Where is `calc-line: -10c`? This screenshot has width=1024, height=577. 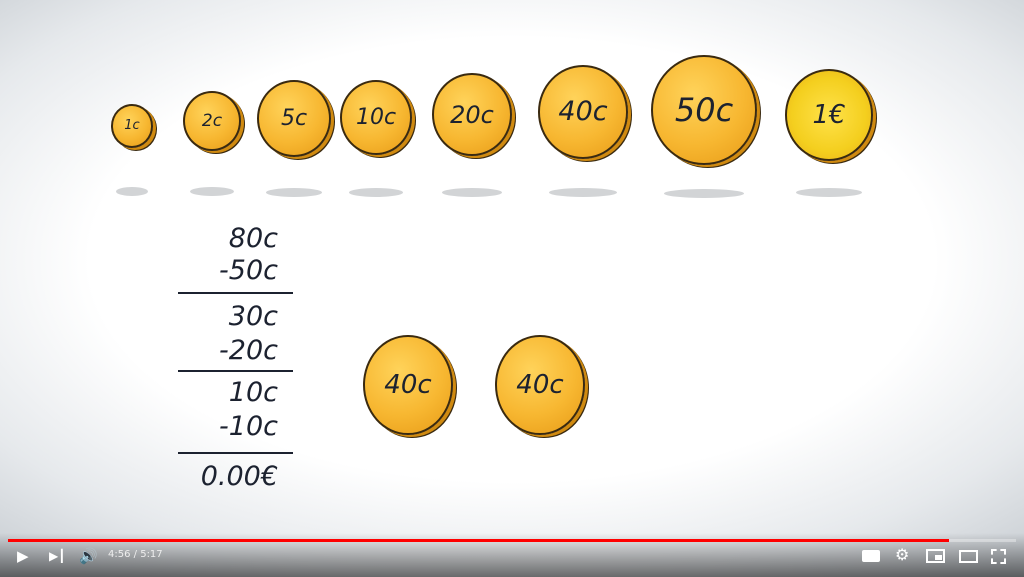
calc-line: -10c is located at coordinates (248, 426).